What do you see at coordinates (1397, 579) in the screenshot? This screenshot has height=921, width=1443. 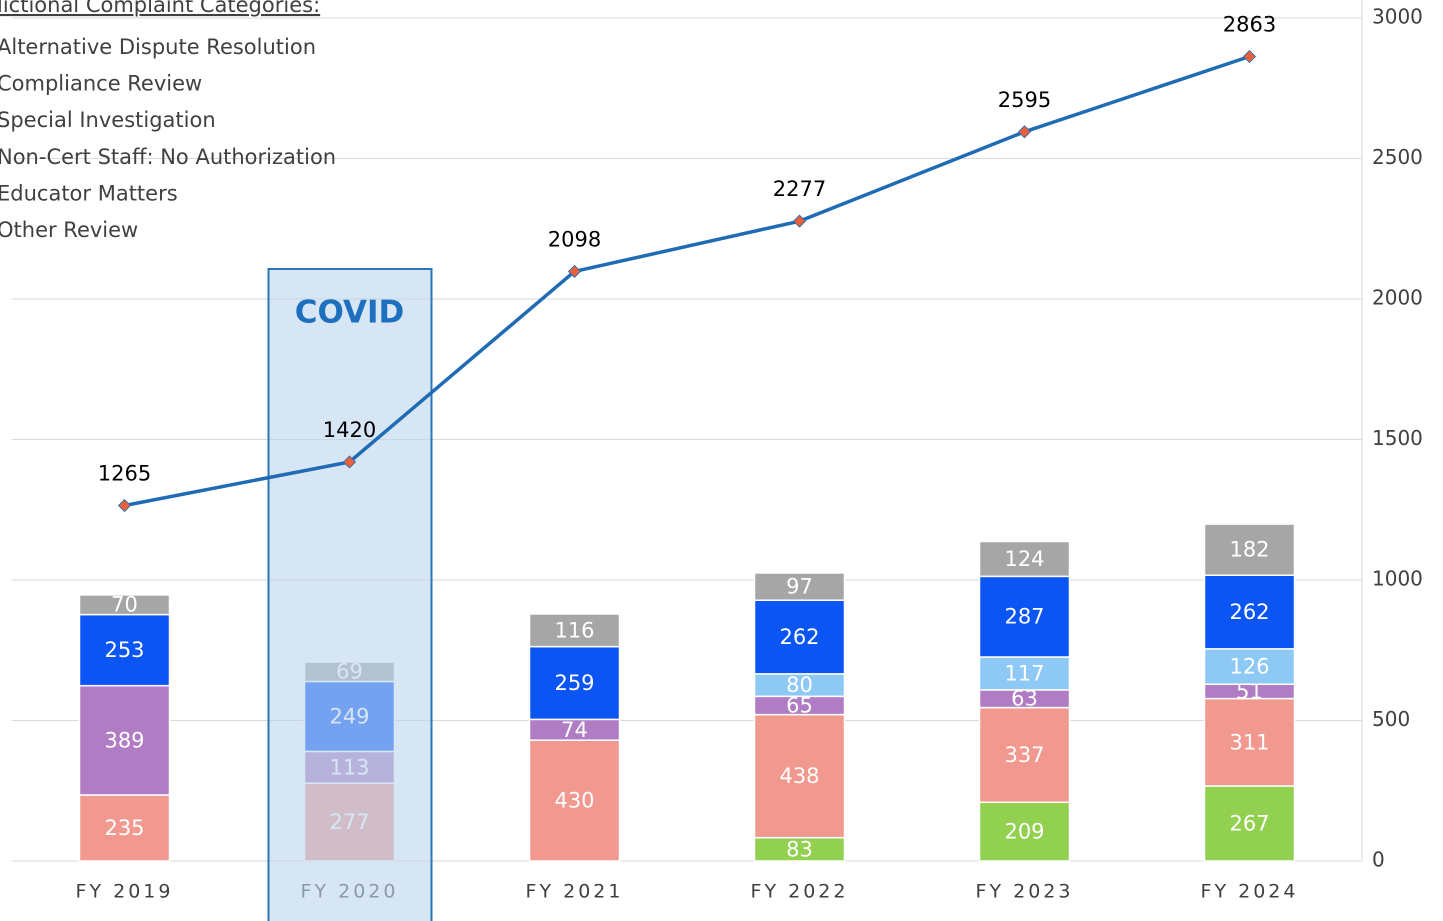 I see `y-tick-label: 1000` at bounding box center [1397, 579].